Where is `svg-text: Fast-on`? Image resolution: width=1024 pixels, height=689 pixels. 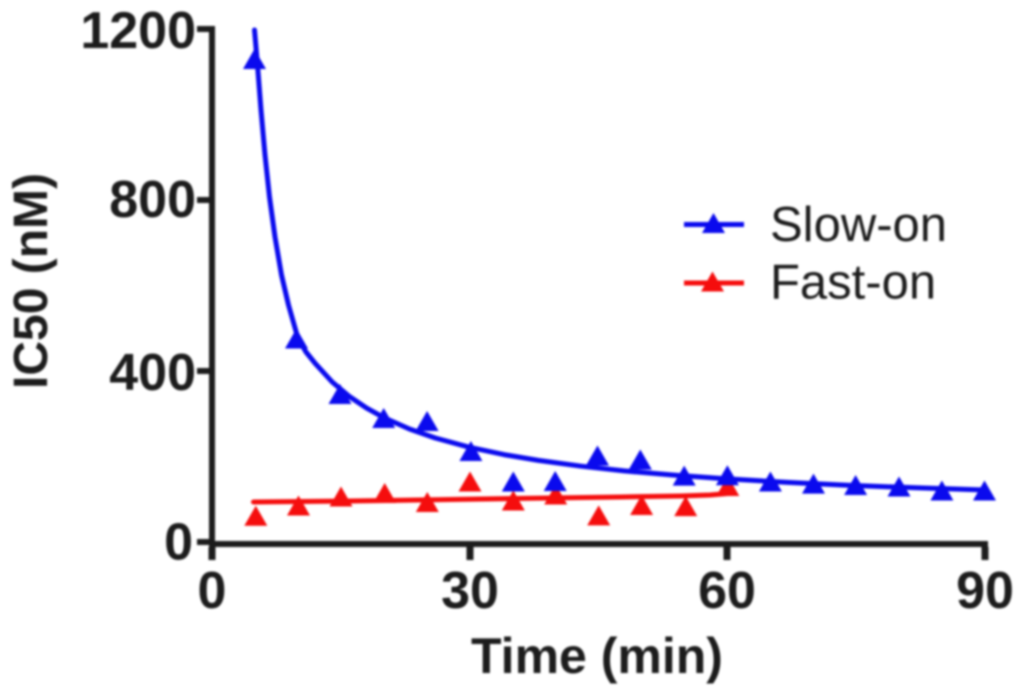
svg-text: Fast-on is located at coordinates (853, 283).